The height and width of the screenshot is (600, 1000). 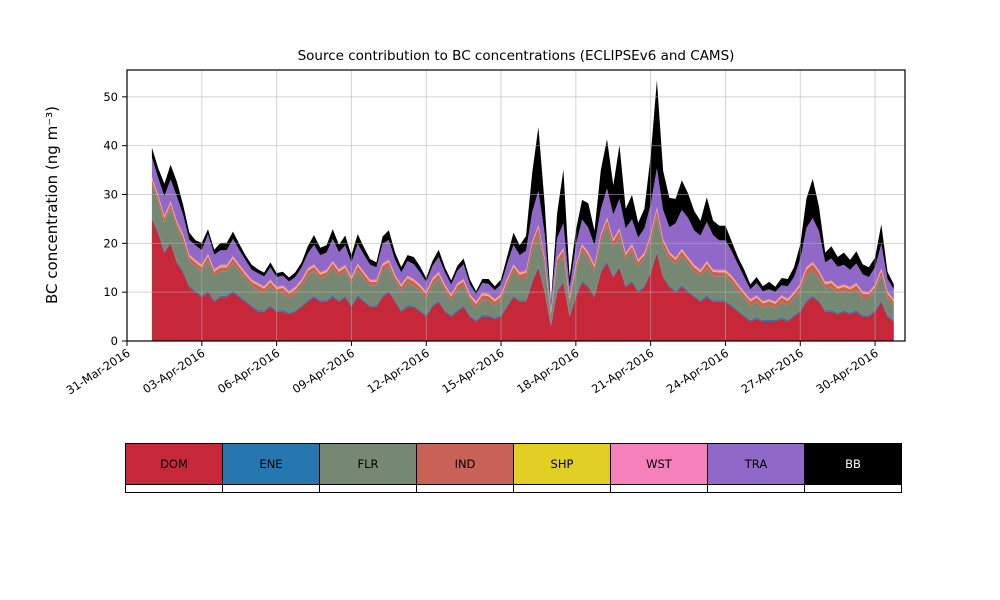 I want to click on legend-item-ENE: ENE, so click(x=271, y=464).